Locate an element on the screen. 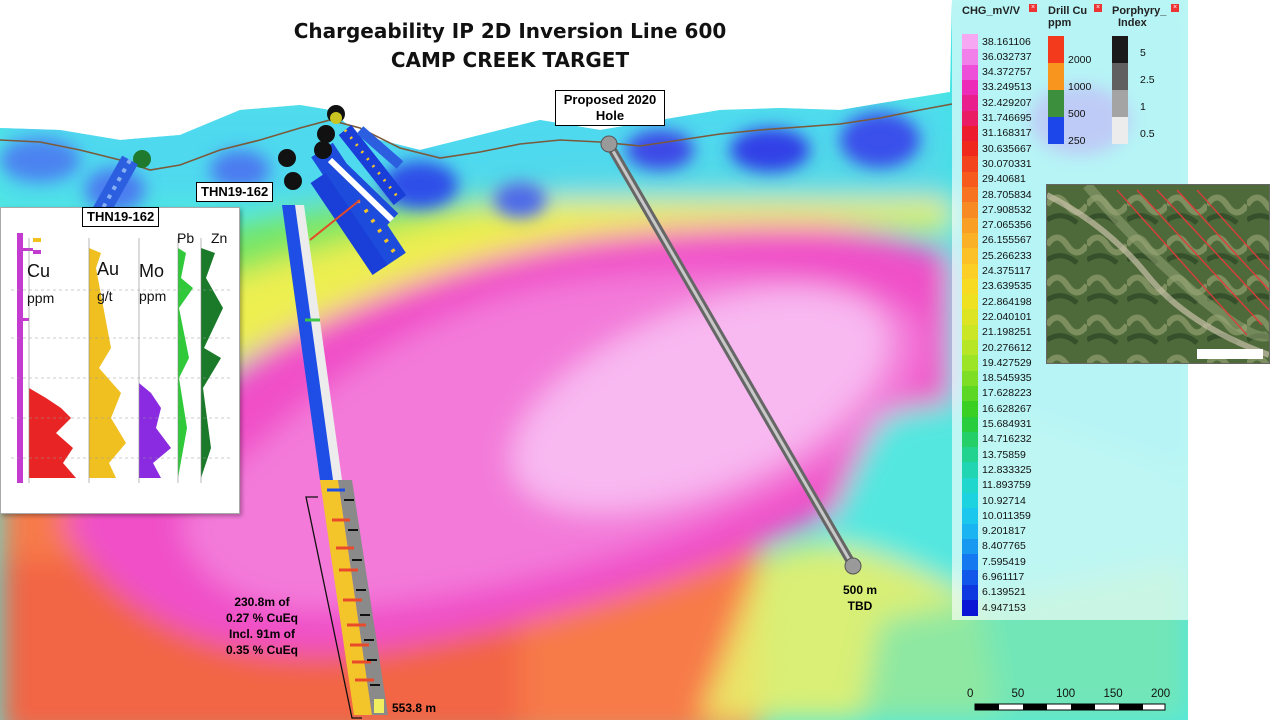 Image resolution: width=1280 pixels, height=720 pixels. drill-log-graphs is located at coordinates (121, 358).